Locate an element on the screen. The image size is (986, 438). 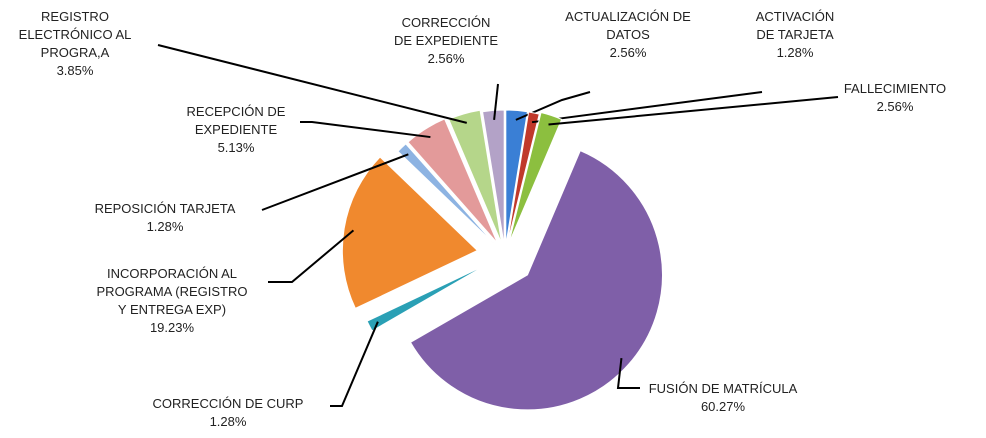
slice-percent: 60.27% is located at coordinates (723, 406).